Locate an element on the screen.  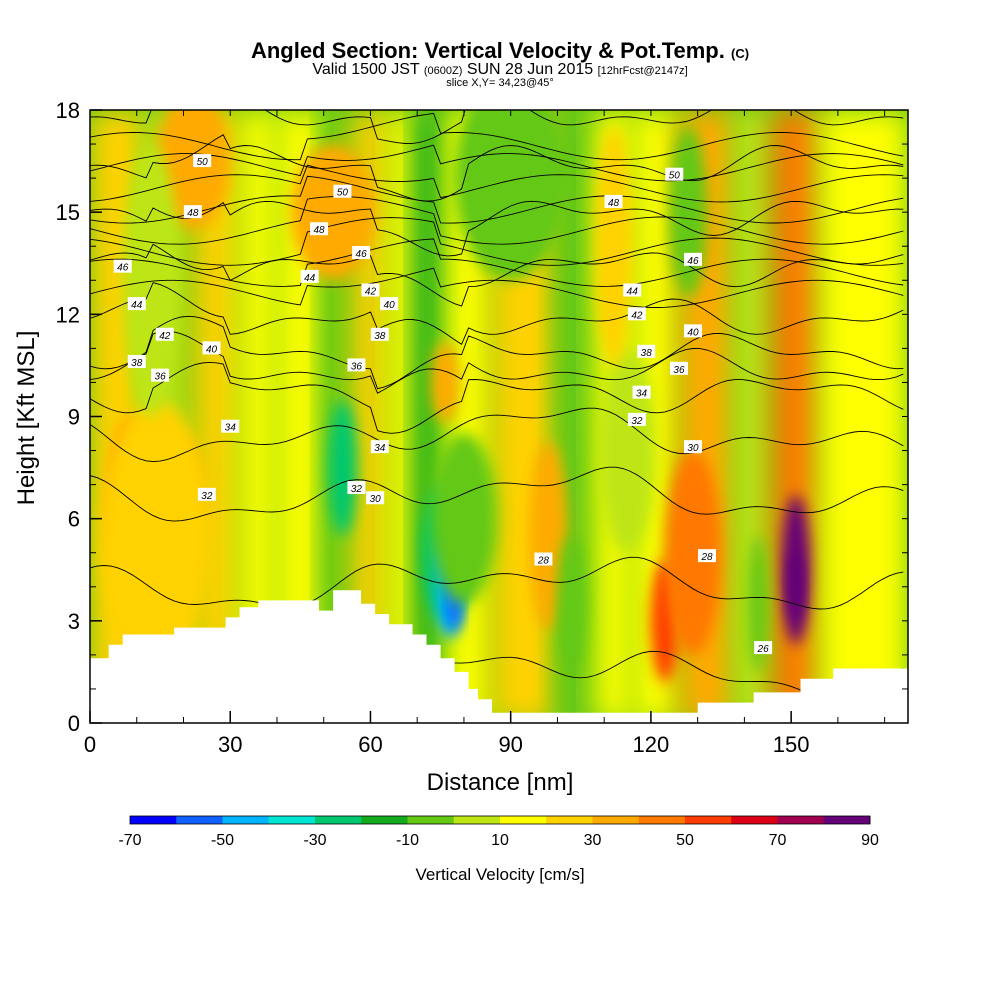
svg-text: 44 is located at coordinates (310, 278).